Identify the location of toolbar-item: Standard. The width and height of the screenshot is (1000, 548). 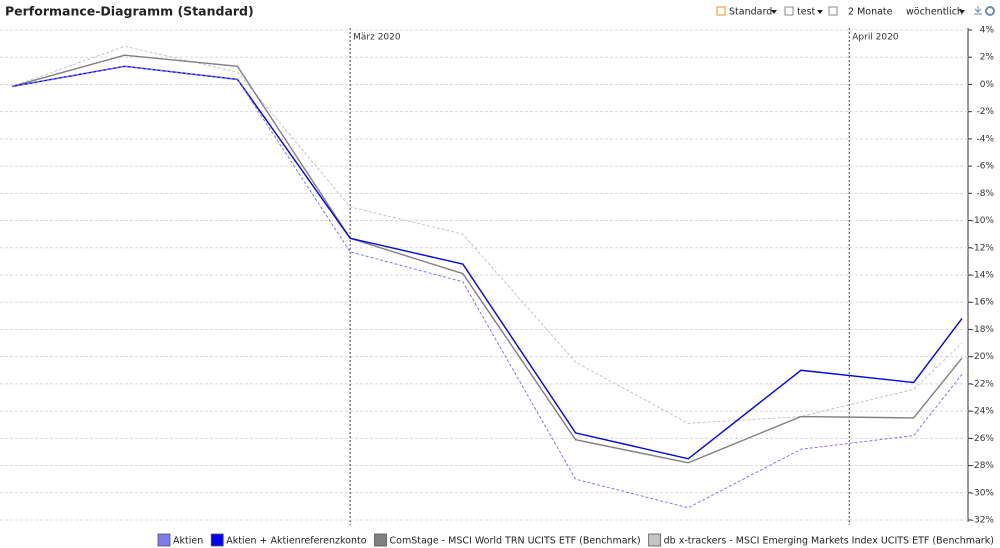
(750, 12).